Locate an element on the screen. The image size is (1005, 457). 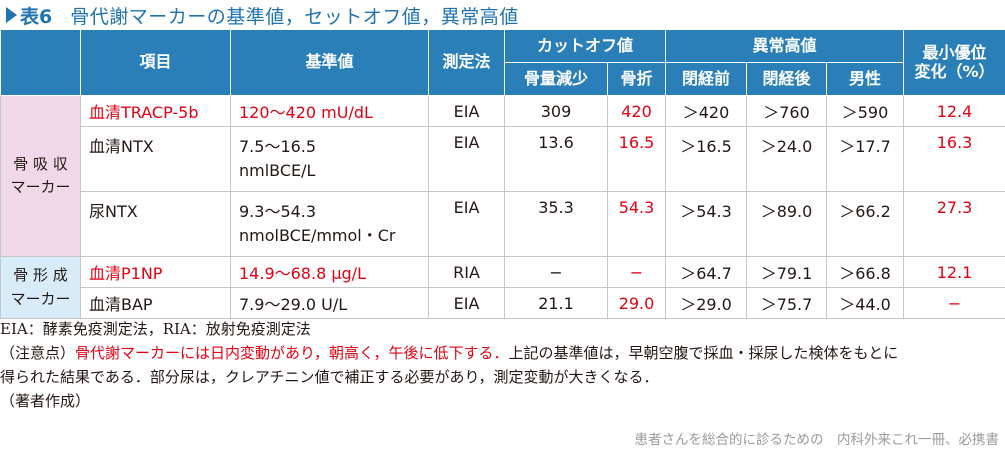
method-cell: RIA is located at coordinates (466, 272).